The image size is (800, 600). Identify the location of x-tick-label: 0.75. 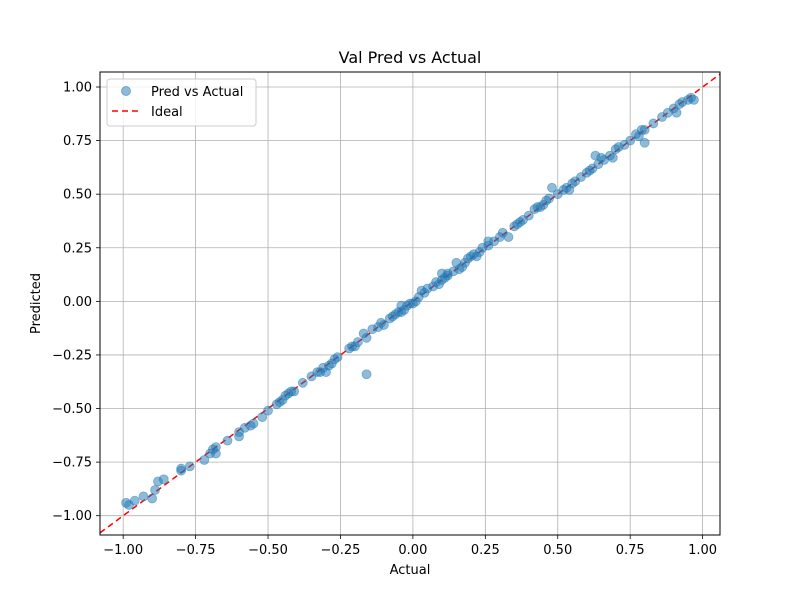
(630, 550).